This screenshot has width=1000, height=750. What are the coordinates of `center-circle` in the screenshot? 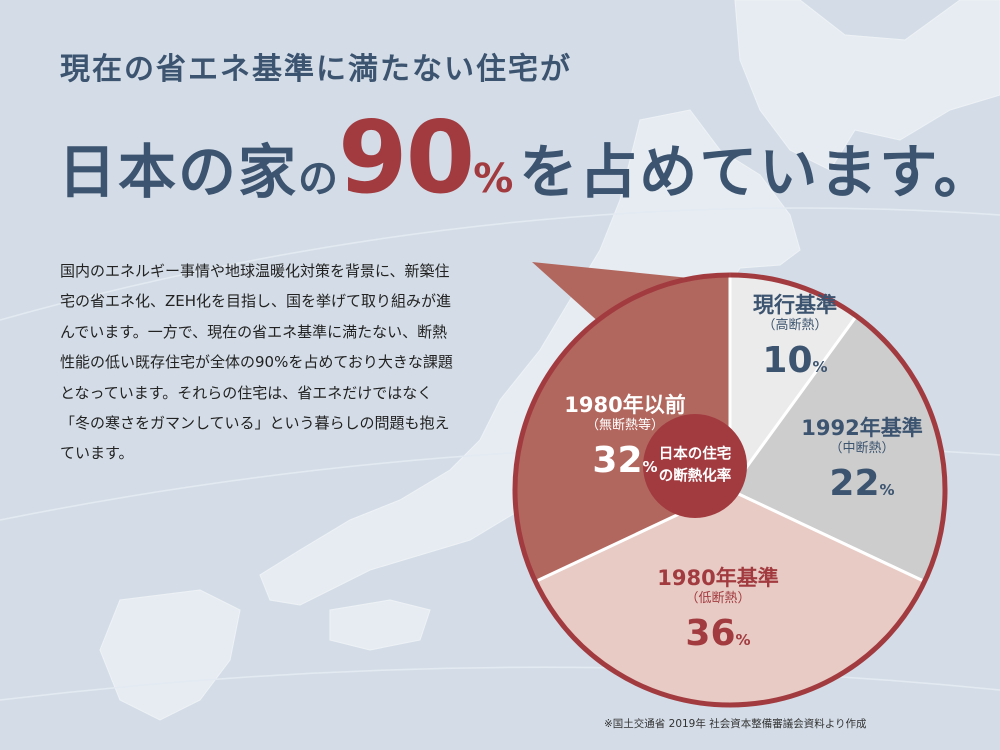 It's located at (695, 466).